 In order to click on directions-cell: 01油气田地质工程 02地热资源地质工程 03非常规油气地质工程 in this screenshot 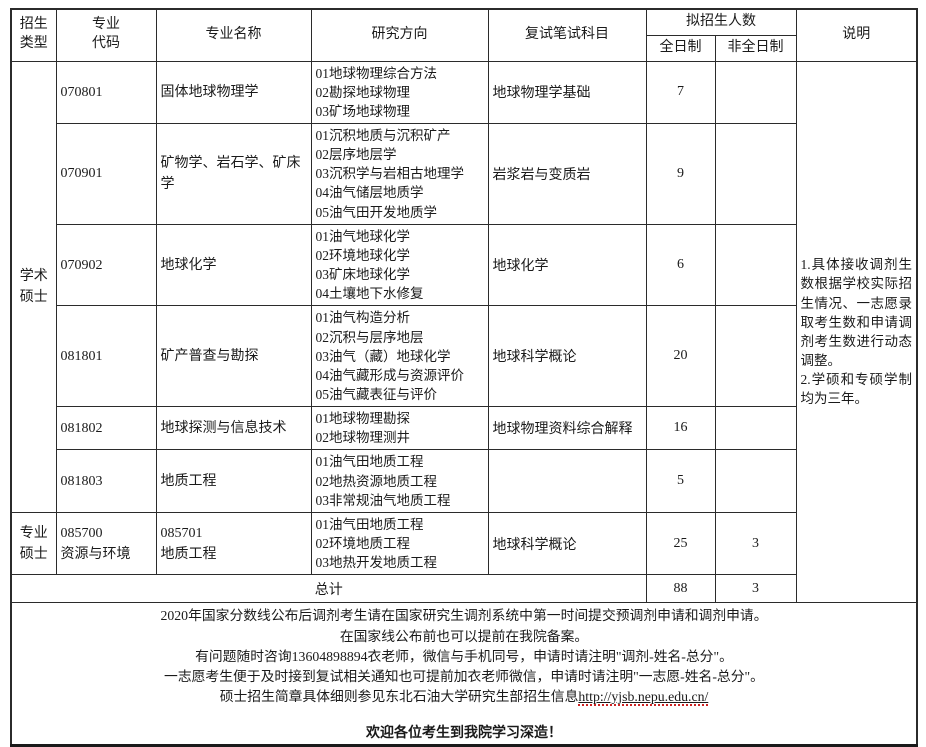, I will do `click(399, 481)`.